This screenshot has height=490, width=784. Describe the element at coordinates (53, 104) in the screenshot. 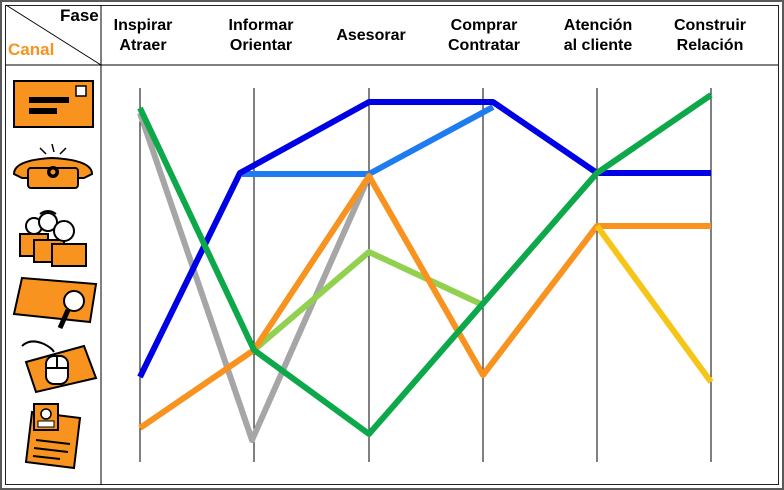

I see `letter-icon` at that location.